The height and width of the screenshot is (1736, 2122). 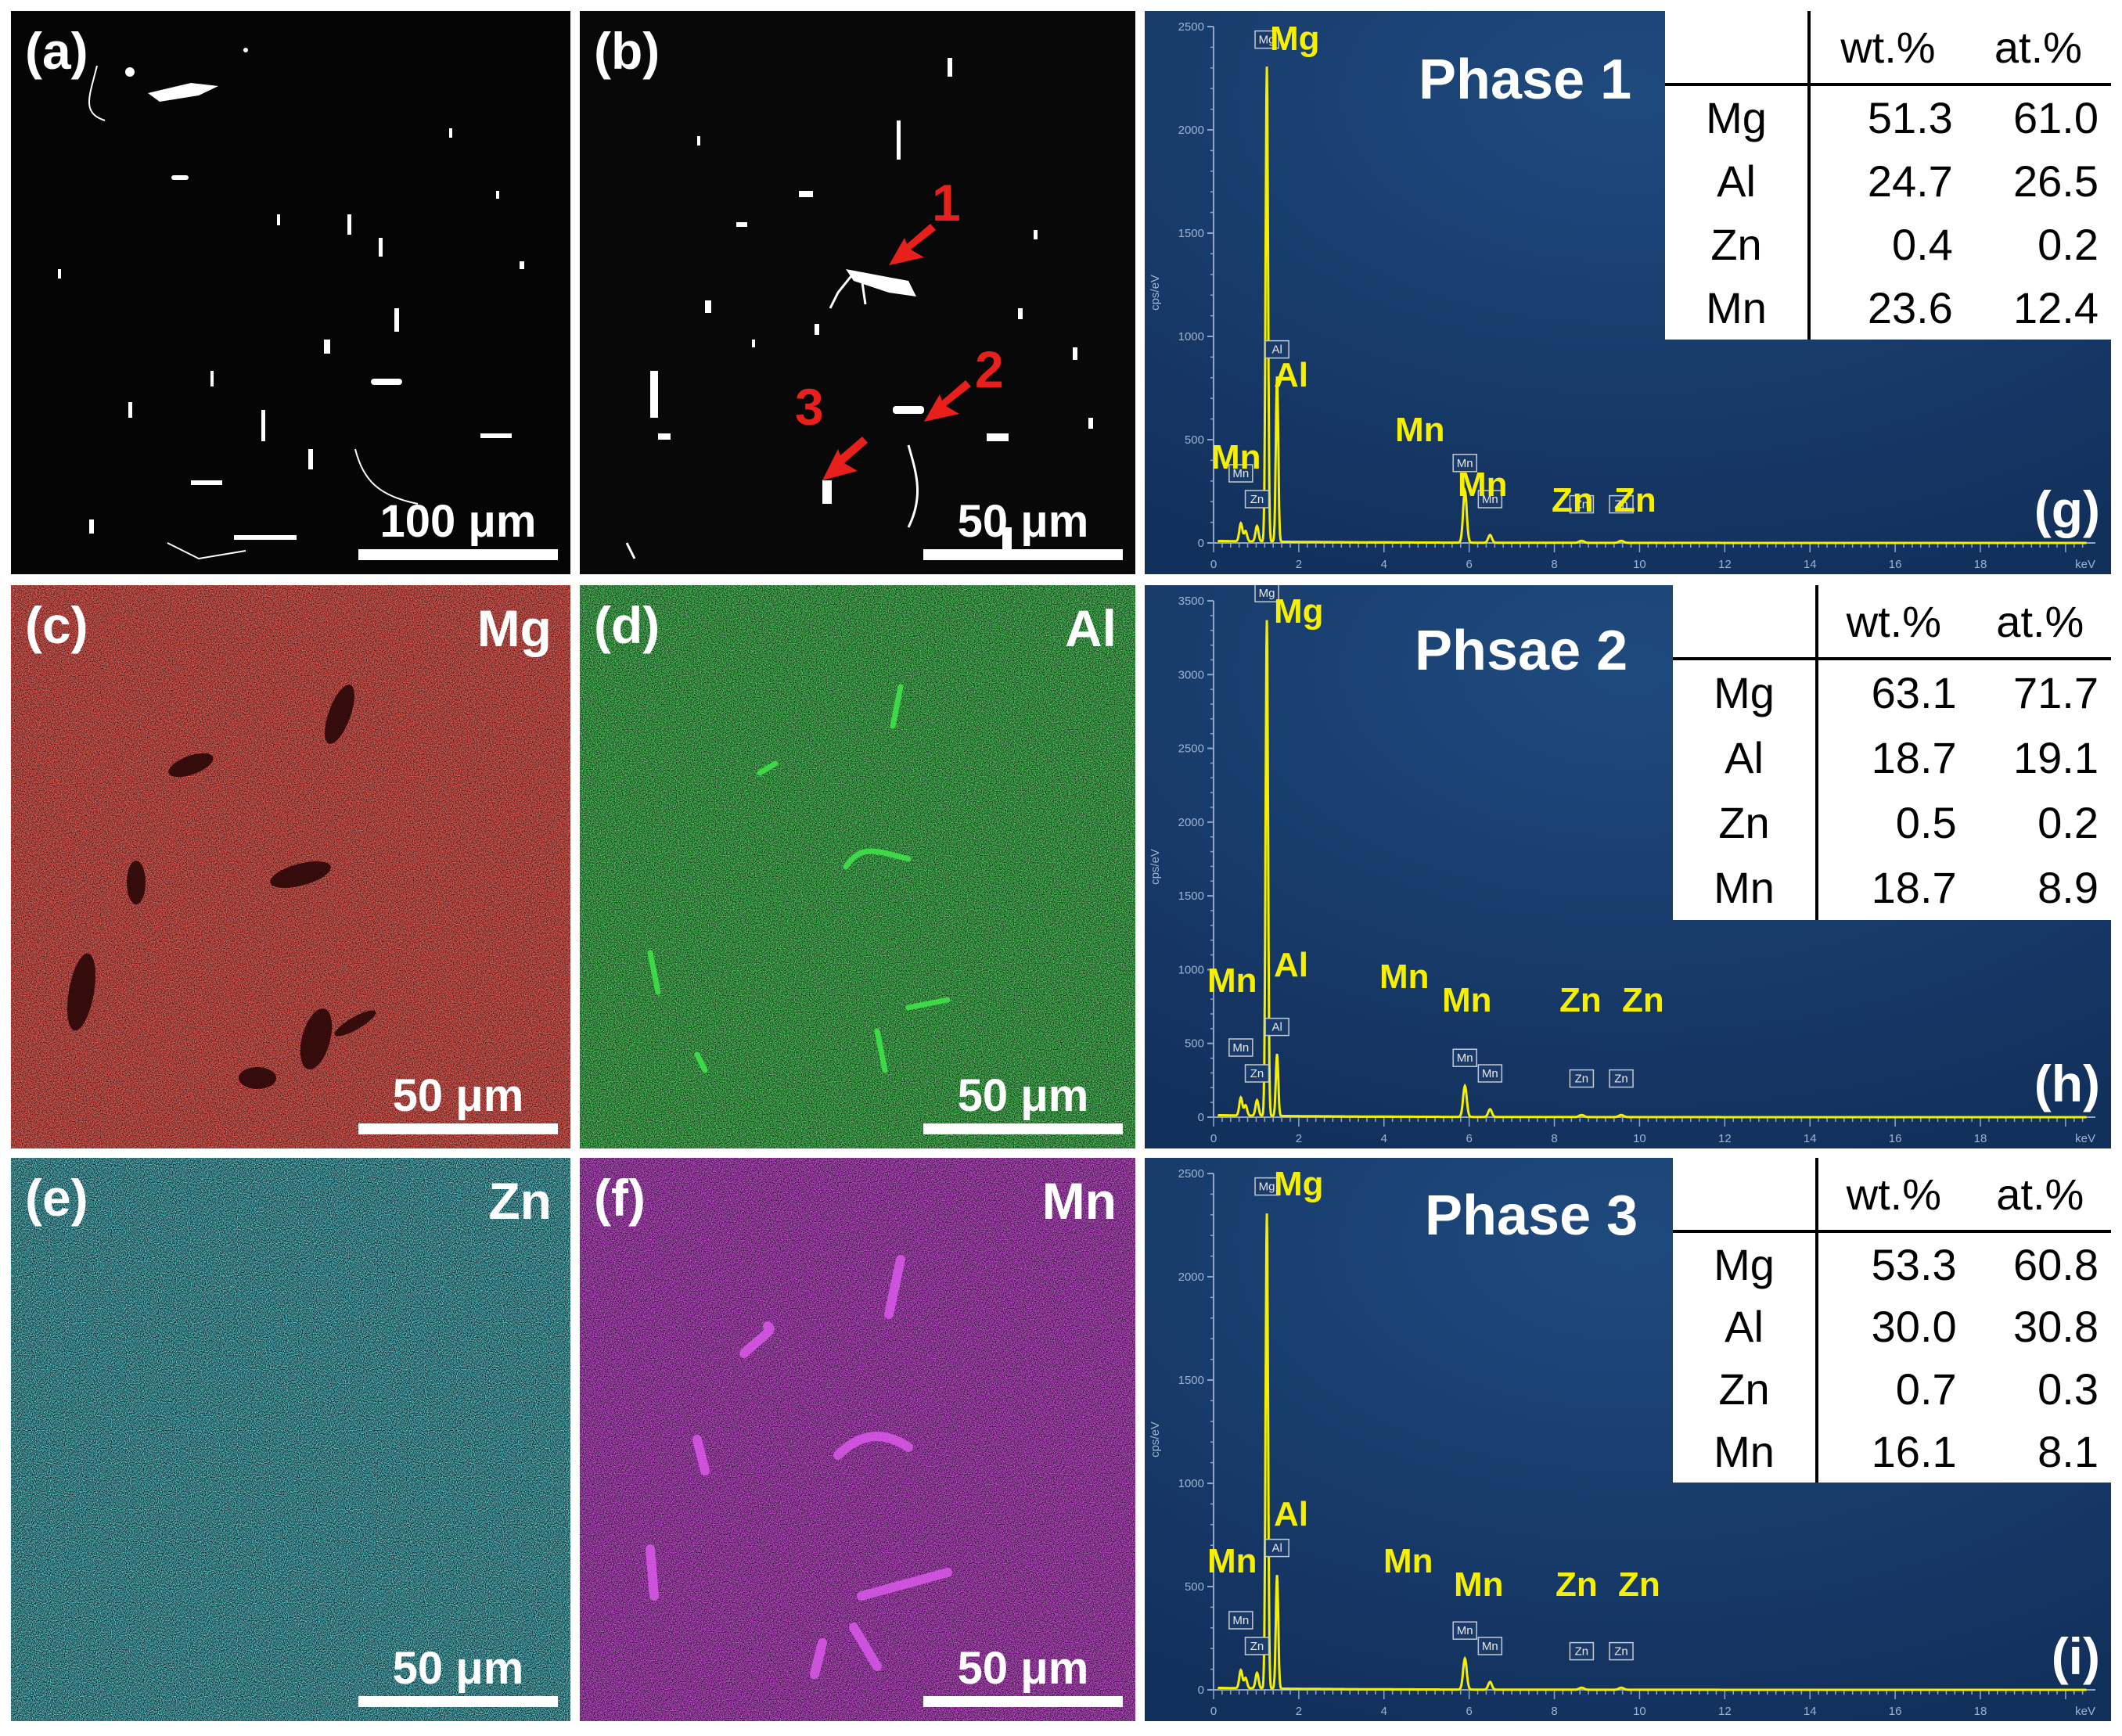 I want to click on scale-line-f, so click(x=1023, y=1702).